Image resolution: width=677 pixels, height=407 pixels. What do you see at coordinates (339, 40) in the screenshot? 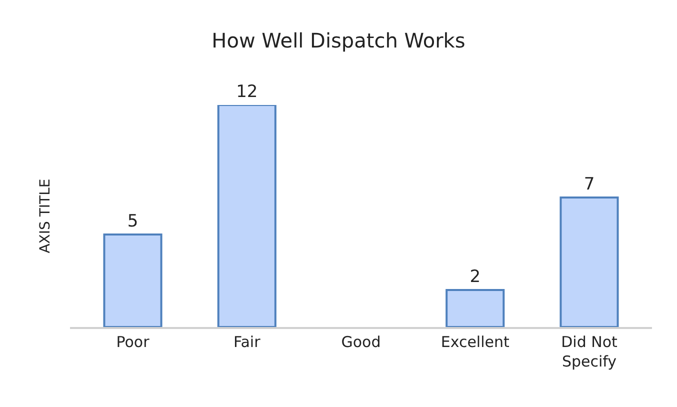
I see `chart-title: How Well Dispatch Works` at bounding box center [339, 40].